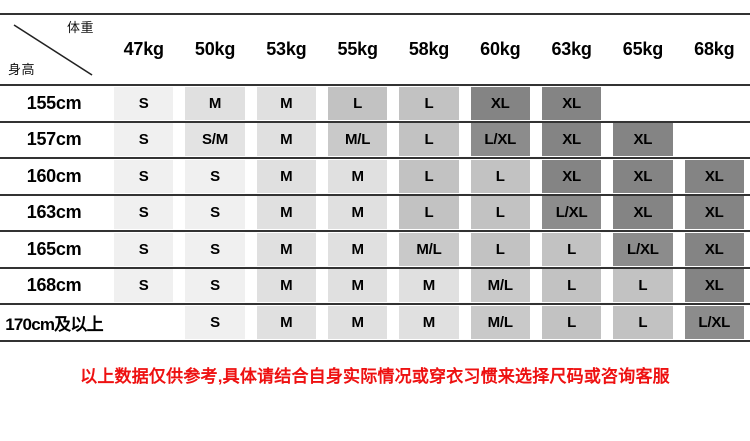 The image size is (750, 441). Describe the element at coordinates (714, 49) in the screenshot. I see `weight-column-header: 68kg` at that location.